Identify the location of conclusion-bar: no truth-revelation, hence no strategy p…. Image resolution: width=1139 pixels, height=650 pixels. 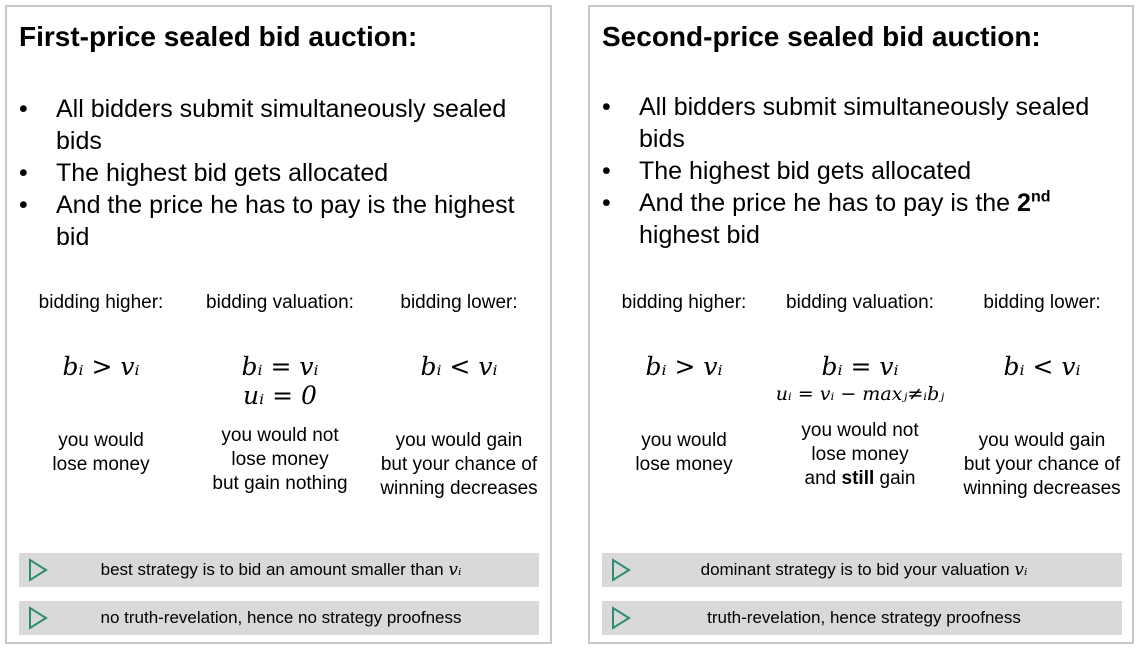
(279, 618).